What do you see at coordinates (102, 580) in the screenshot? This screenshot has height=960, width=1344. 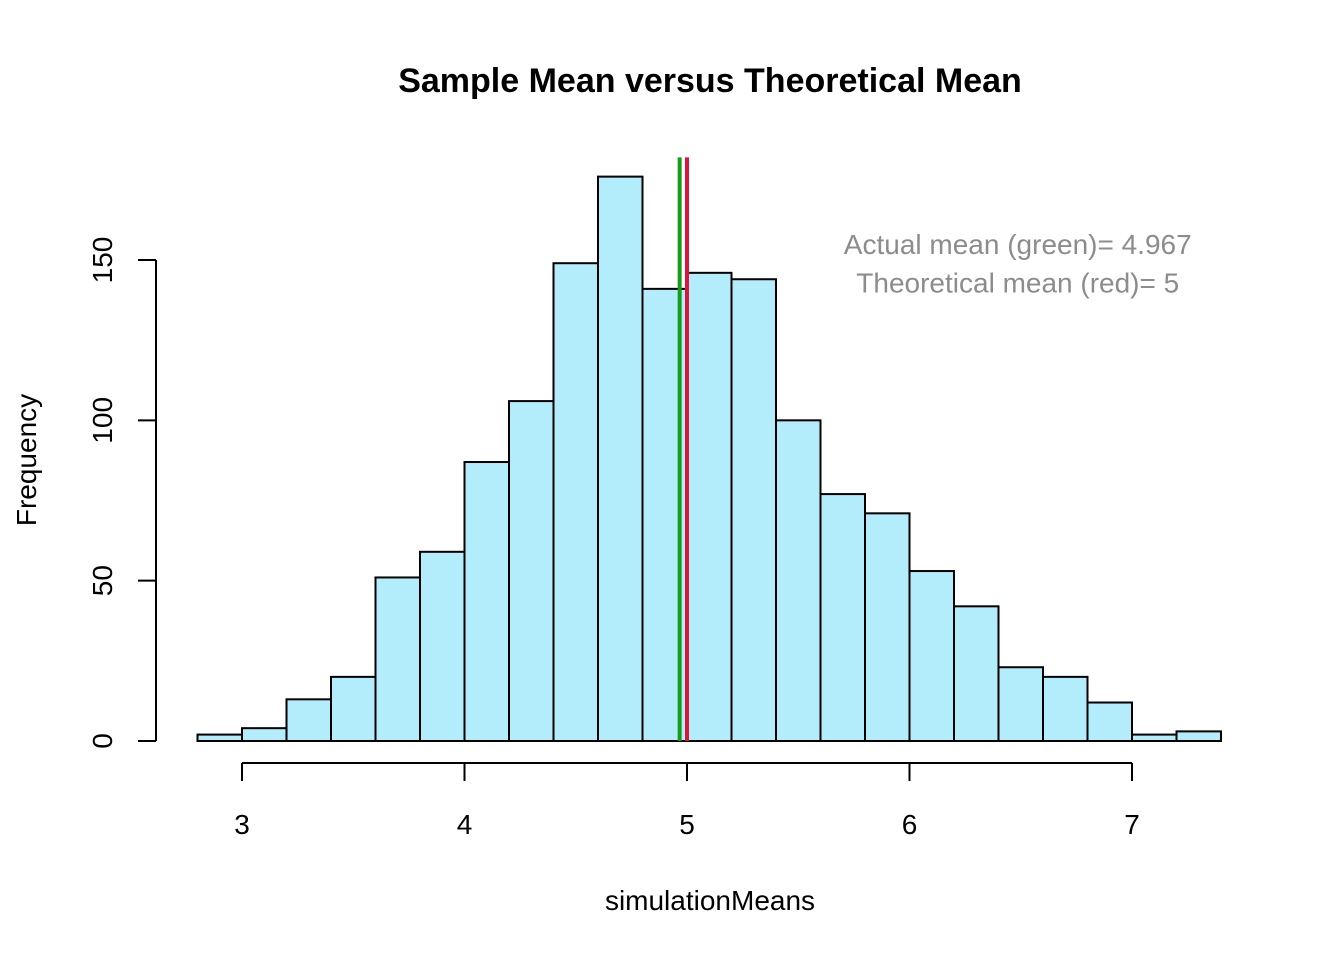 I see `y-tick-label: 50` at bounding box center [102, 580].